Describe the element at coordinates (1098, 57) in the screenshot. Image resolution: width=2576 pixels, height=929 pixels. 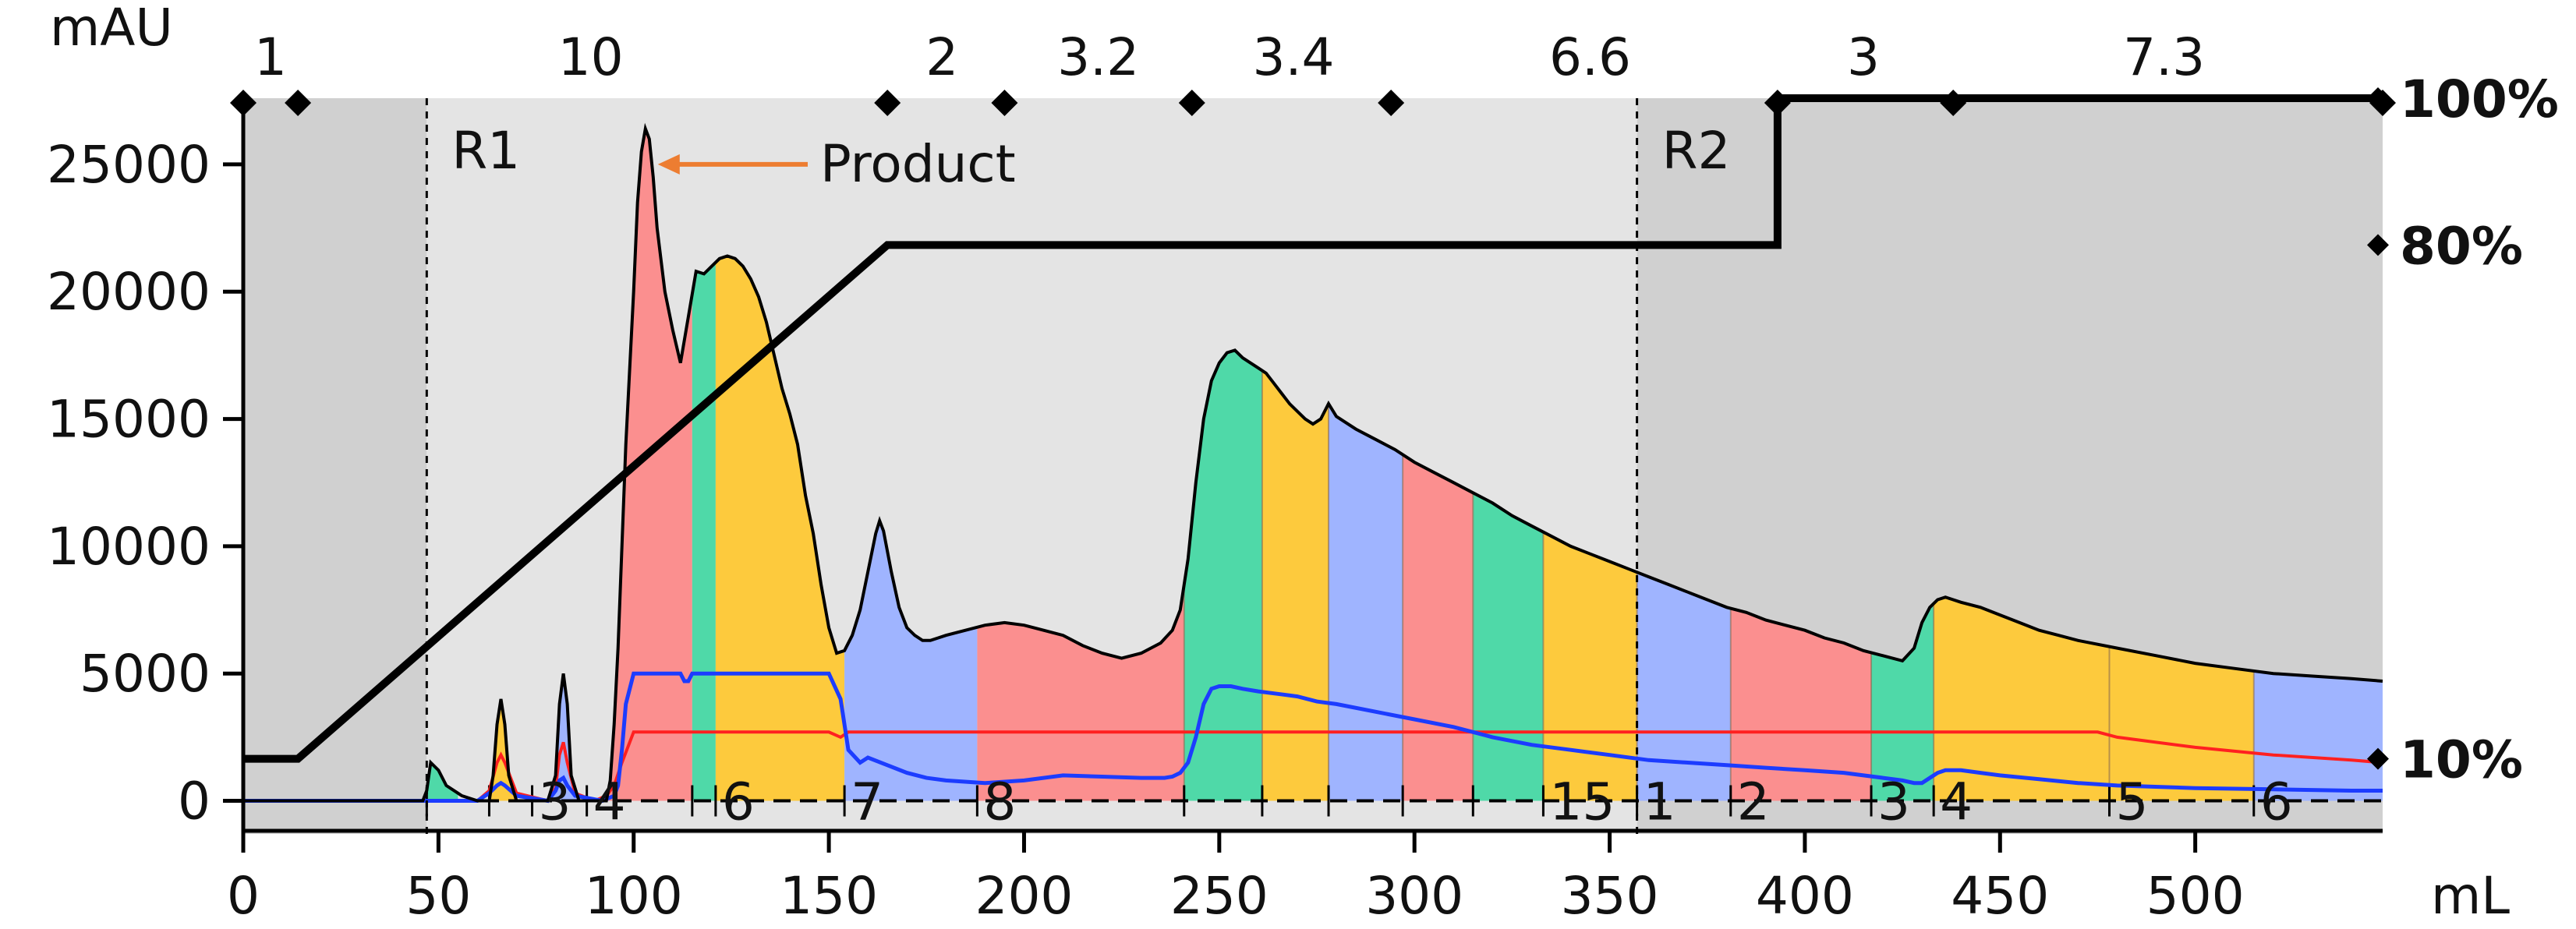
I see `top-segment-label-4: 3.2` at that location.